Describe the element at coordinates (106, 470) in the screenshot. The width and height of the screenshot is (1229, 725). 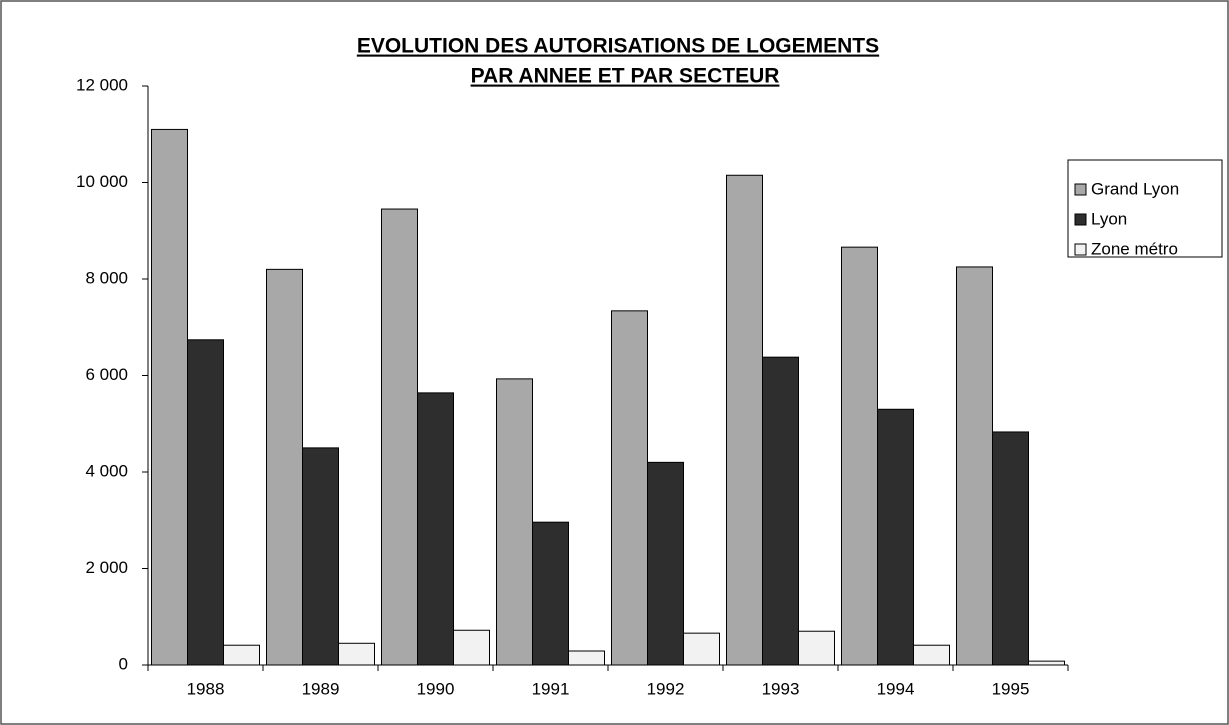
I see `y-tick-label: 4 000` at that location.